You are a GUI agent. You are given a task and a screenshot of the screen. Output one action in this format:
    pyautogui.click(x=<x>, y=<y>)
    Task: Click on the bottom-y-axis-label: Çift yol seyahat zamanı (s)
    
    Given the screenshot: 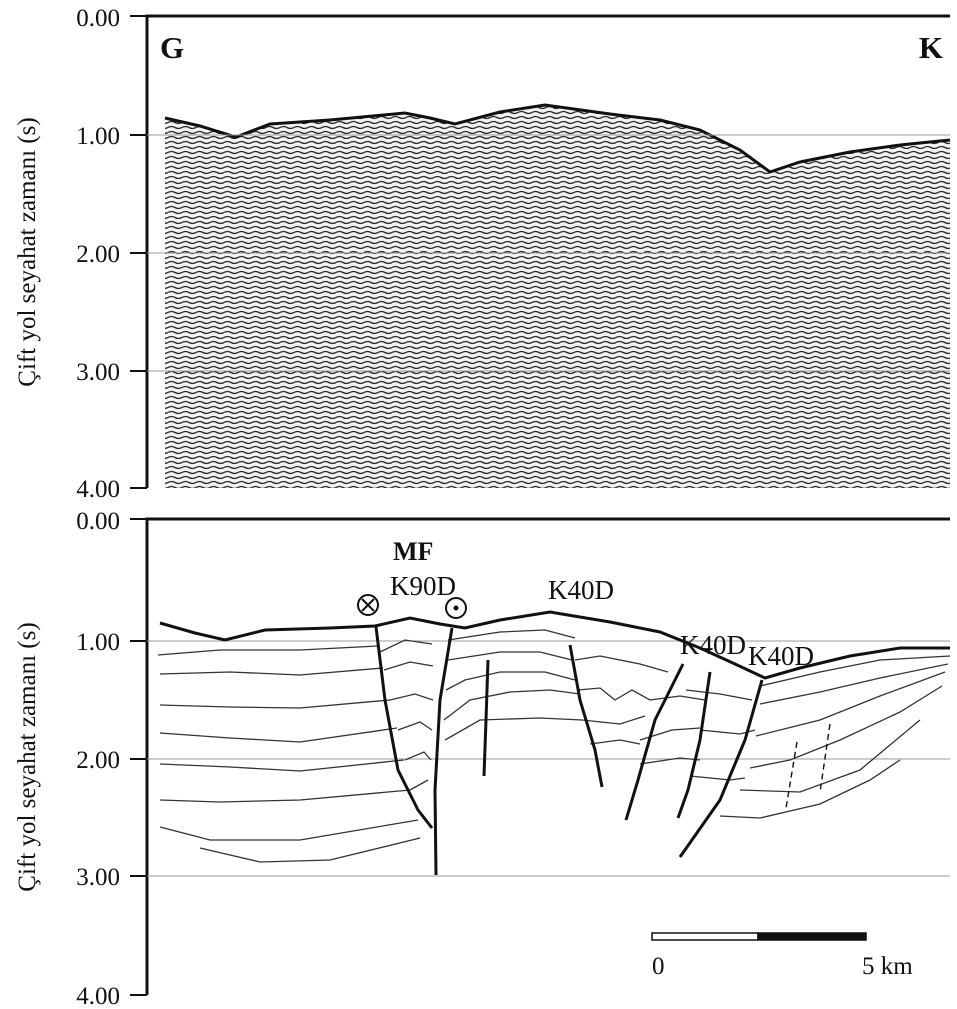 What is the action you would take?
    pyautogui.click(x=27, y=756)
    